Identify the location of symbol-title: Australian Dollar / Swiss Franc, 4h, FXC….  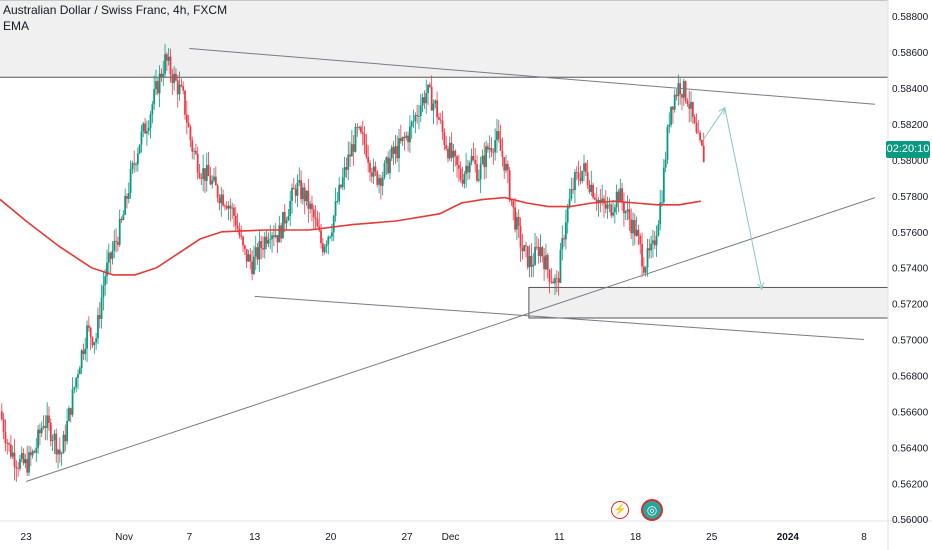
(115, 10).